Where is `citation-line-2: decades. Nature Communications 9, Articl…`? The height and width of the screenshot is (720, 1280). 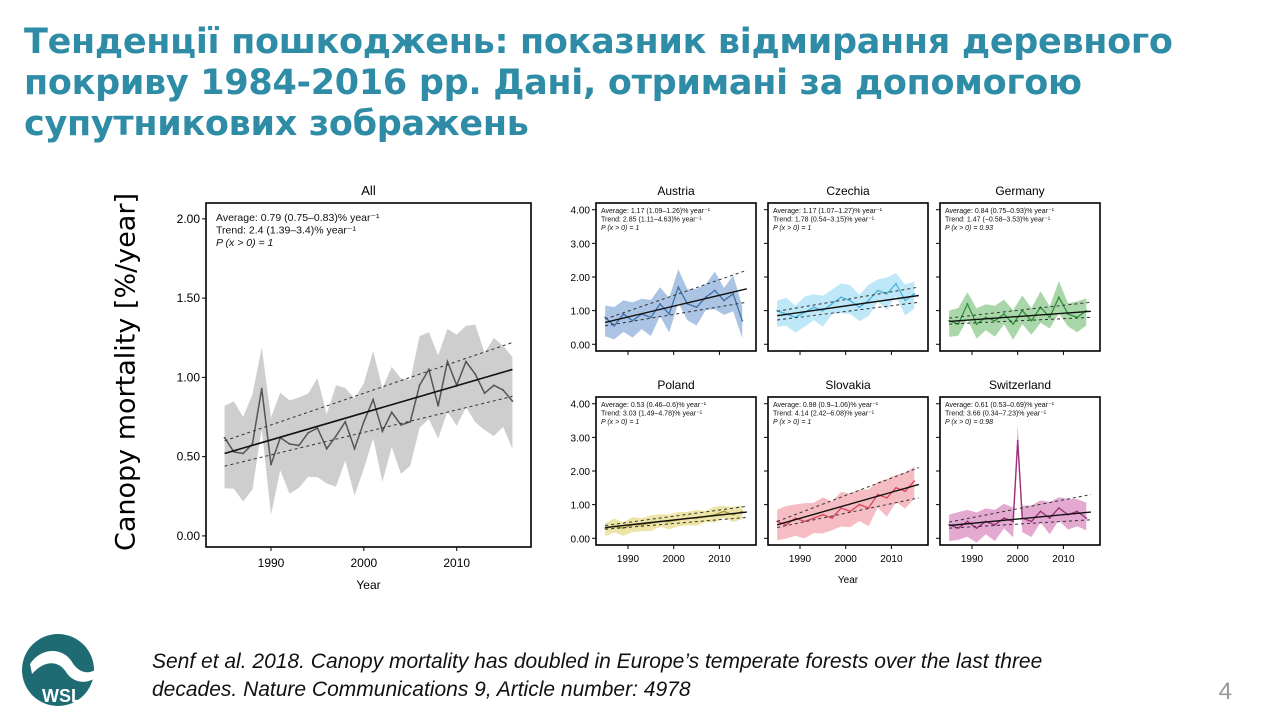 citation-line-2: decades. Nature Communications 9, Articl… is located at coordinates (421, 689).